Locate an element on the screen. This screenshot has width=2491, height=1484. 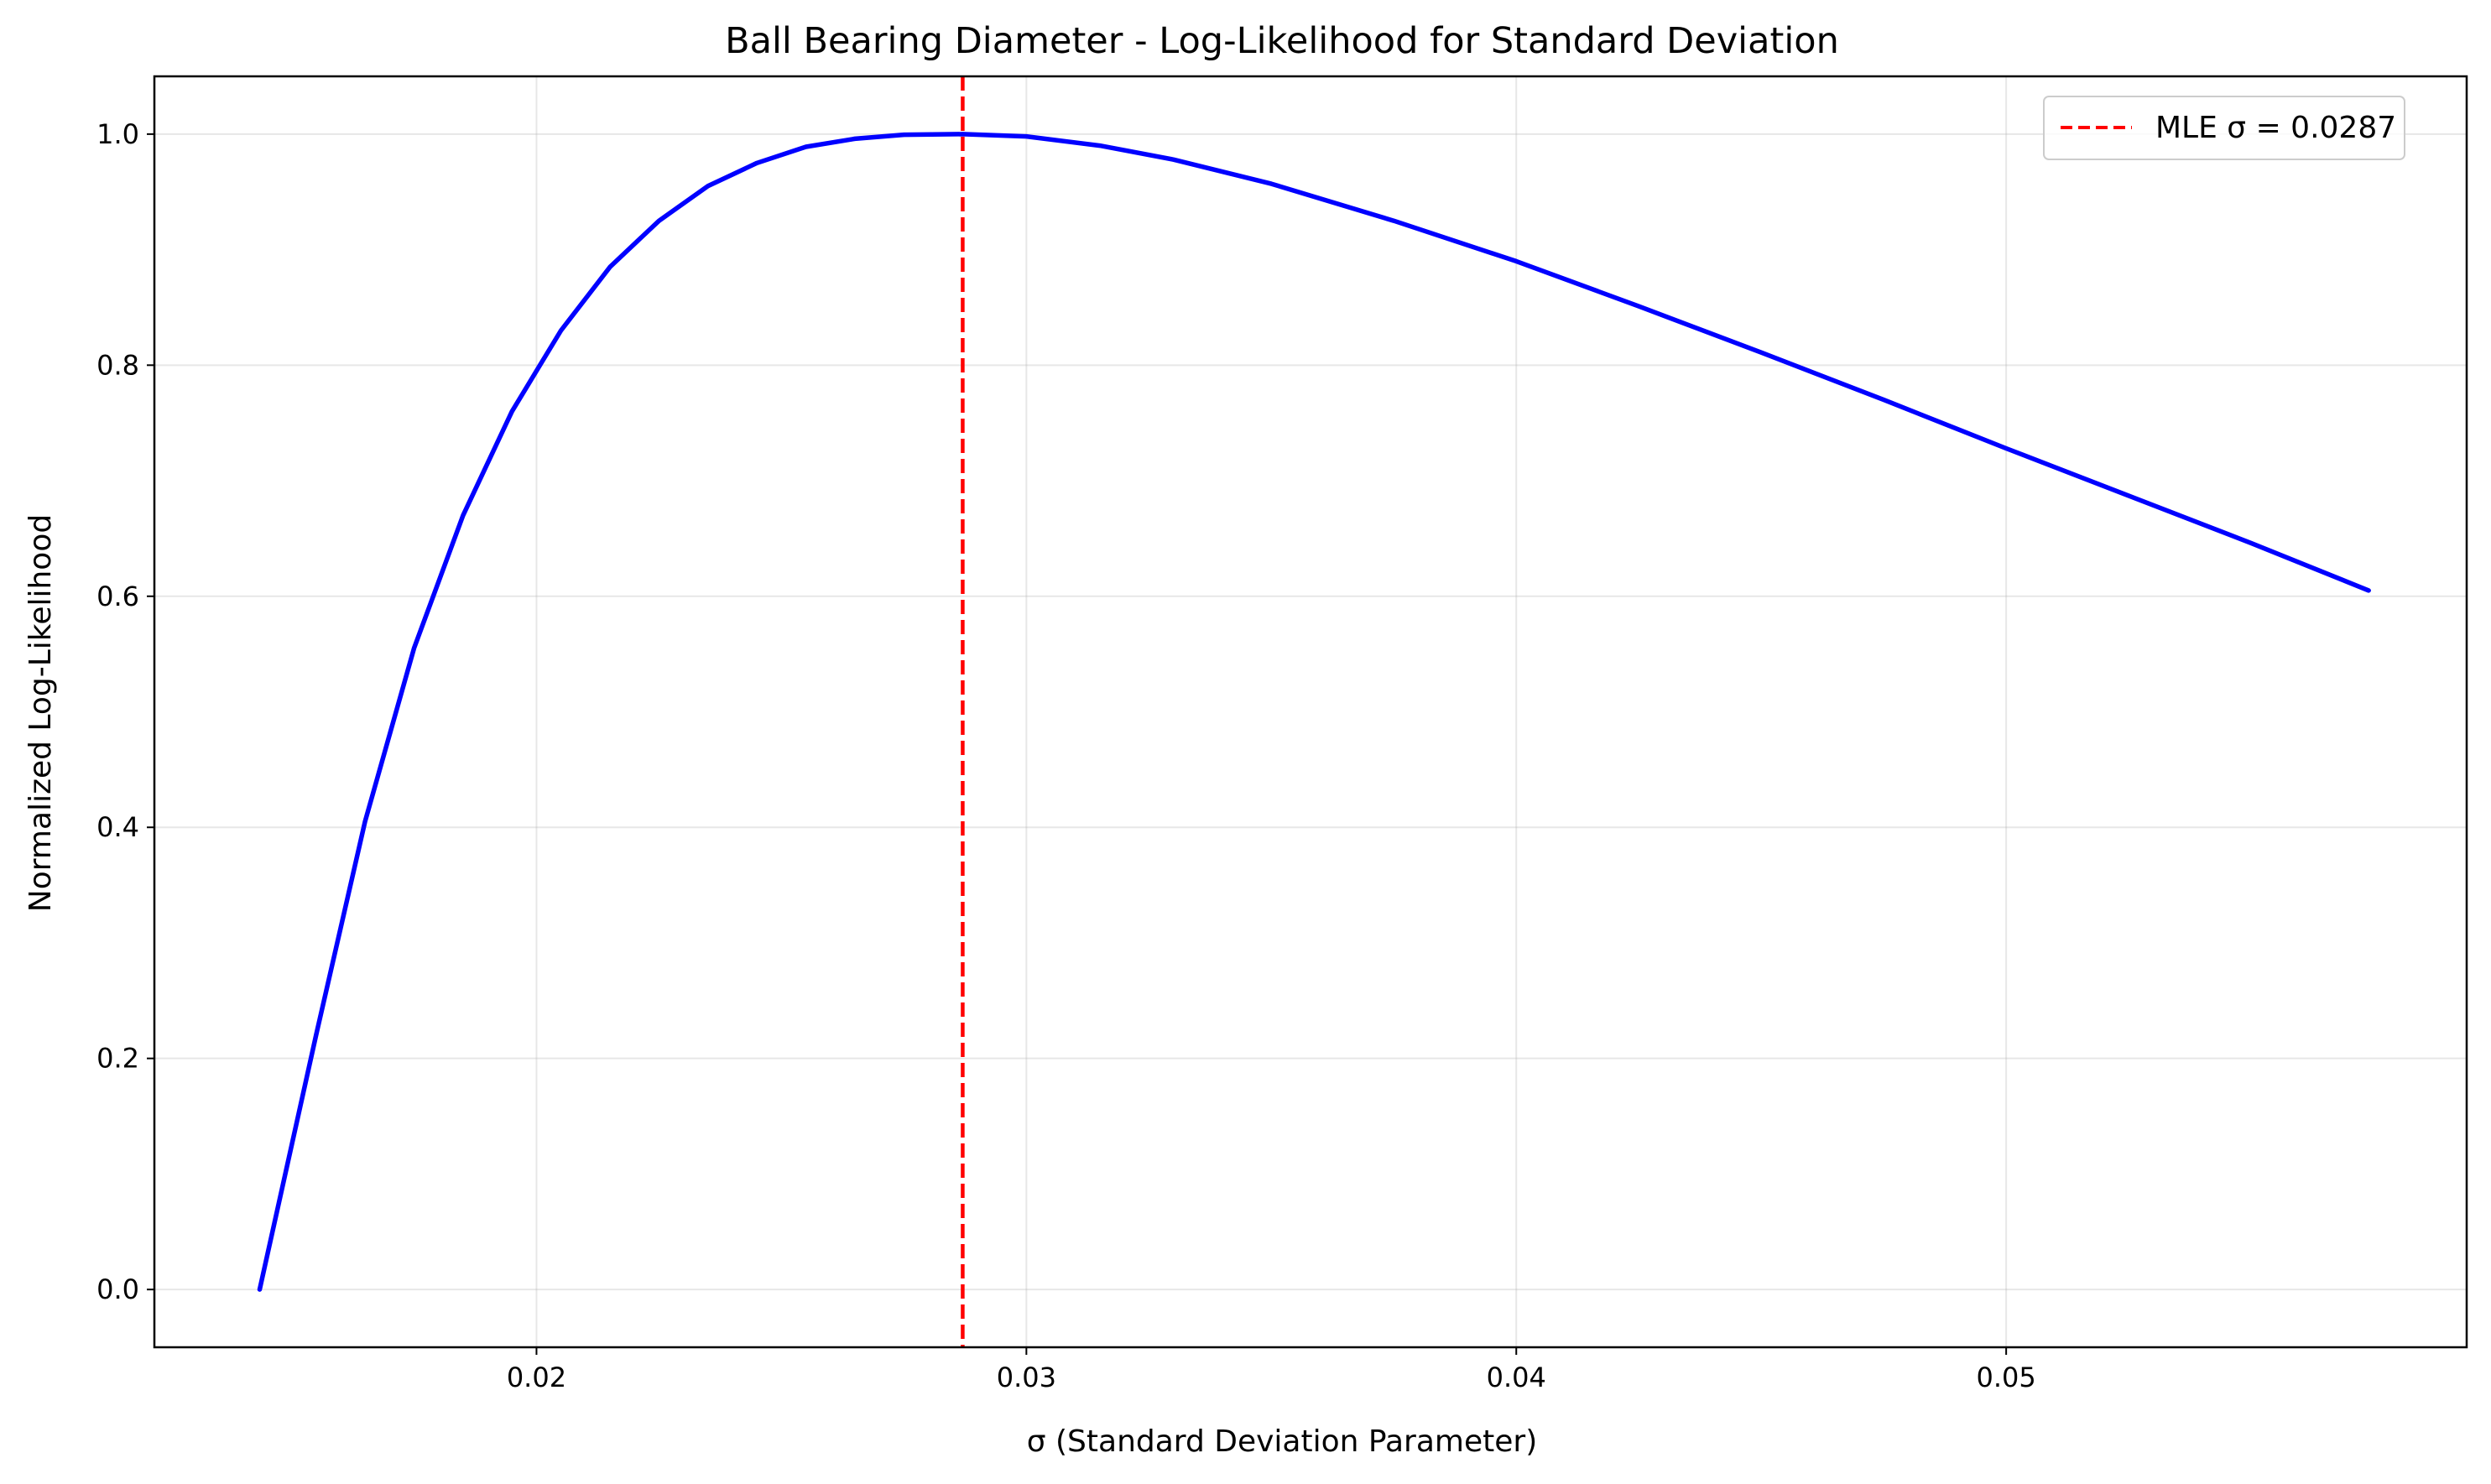
legend-label-mle: MLE σ = 0.0287 is located at coordinates (2276, 128).